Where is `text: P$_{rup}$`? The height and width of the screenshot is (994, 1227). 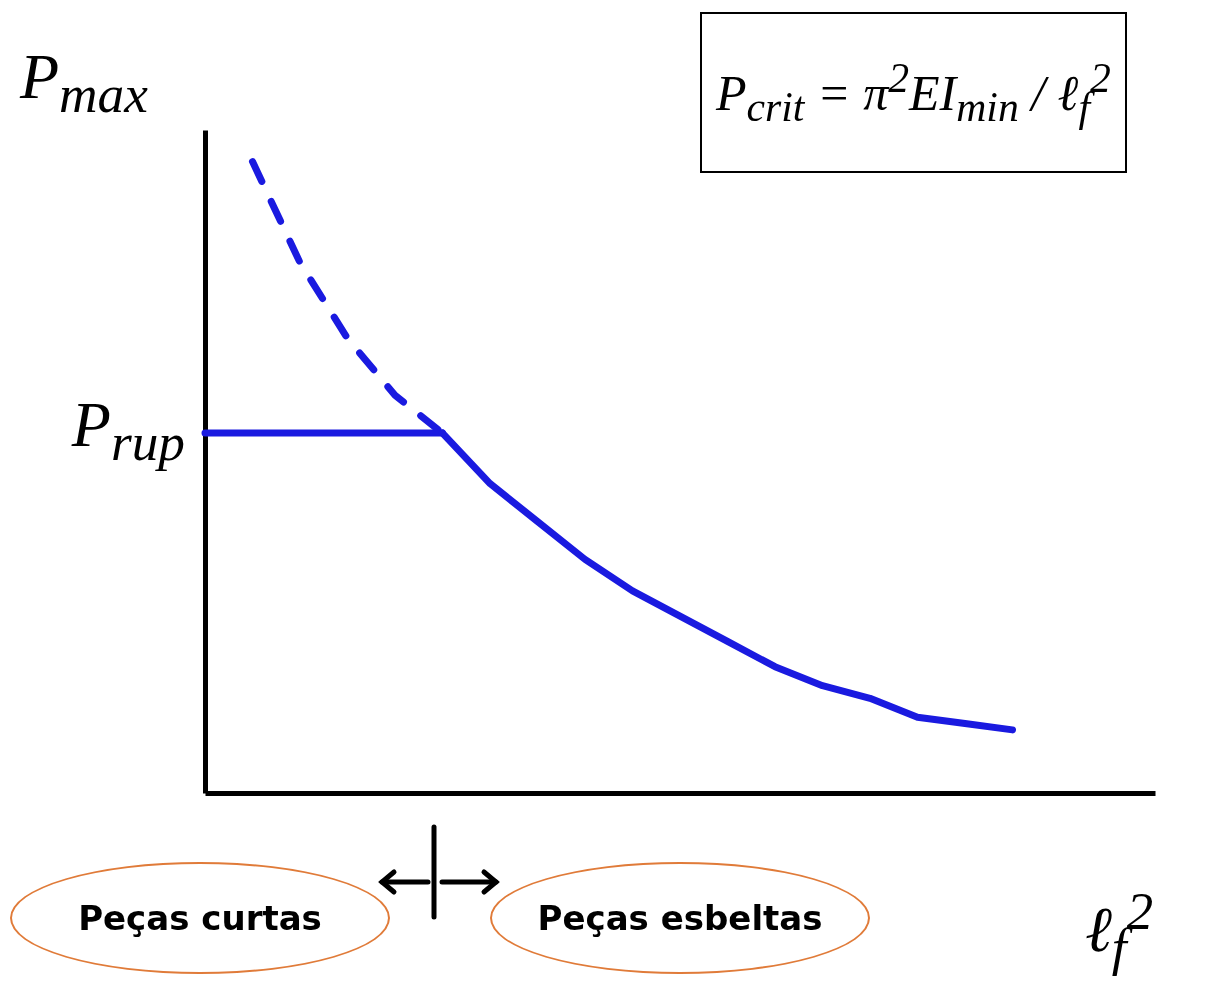
text: P$_{rup}$ is located at coordinates (128, 430).